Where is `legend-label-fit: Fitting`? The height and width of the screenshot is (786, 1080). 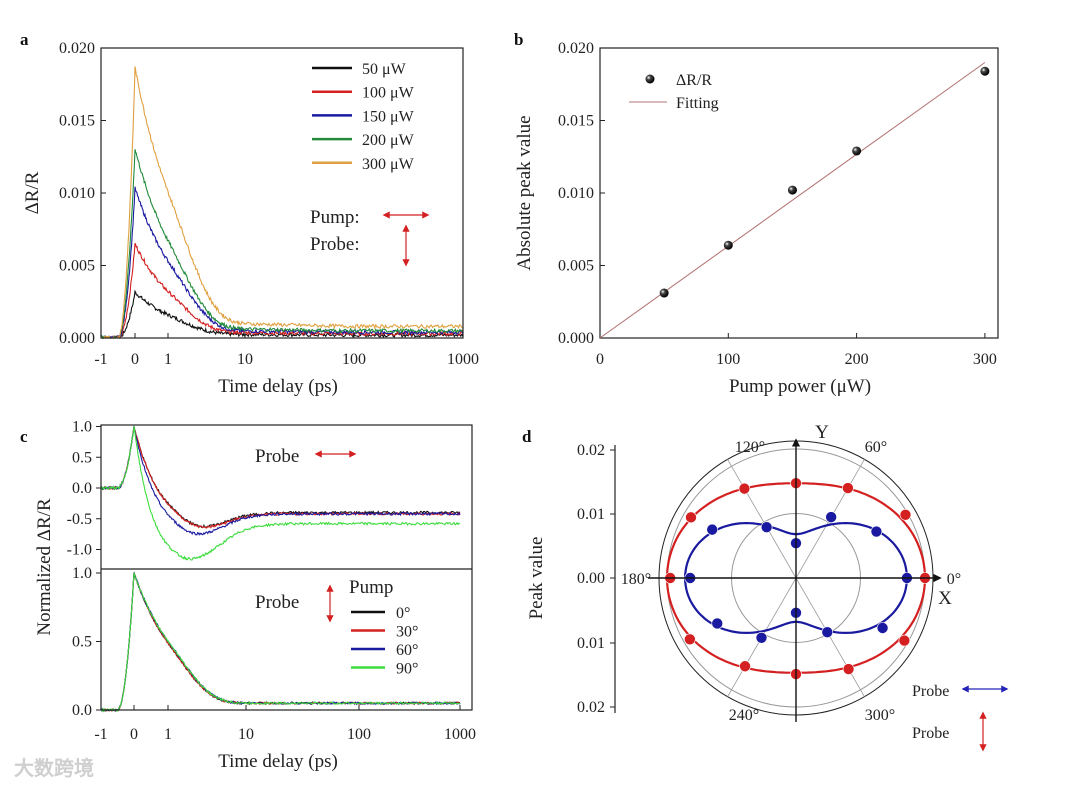 legend-label-fit: Fitting is located at coordinates (697, 103).